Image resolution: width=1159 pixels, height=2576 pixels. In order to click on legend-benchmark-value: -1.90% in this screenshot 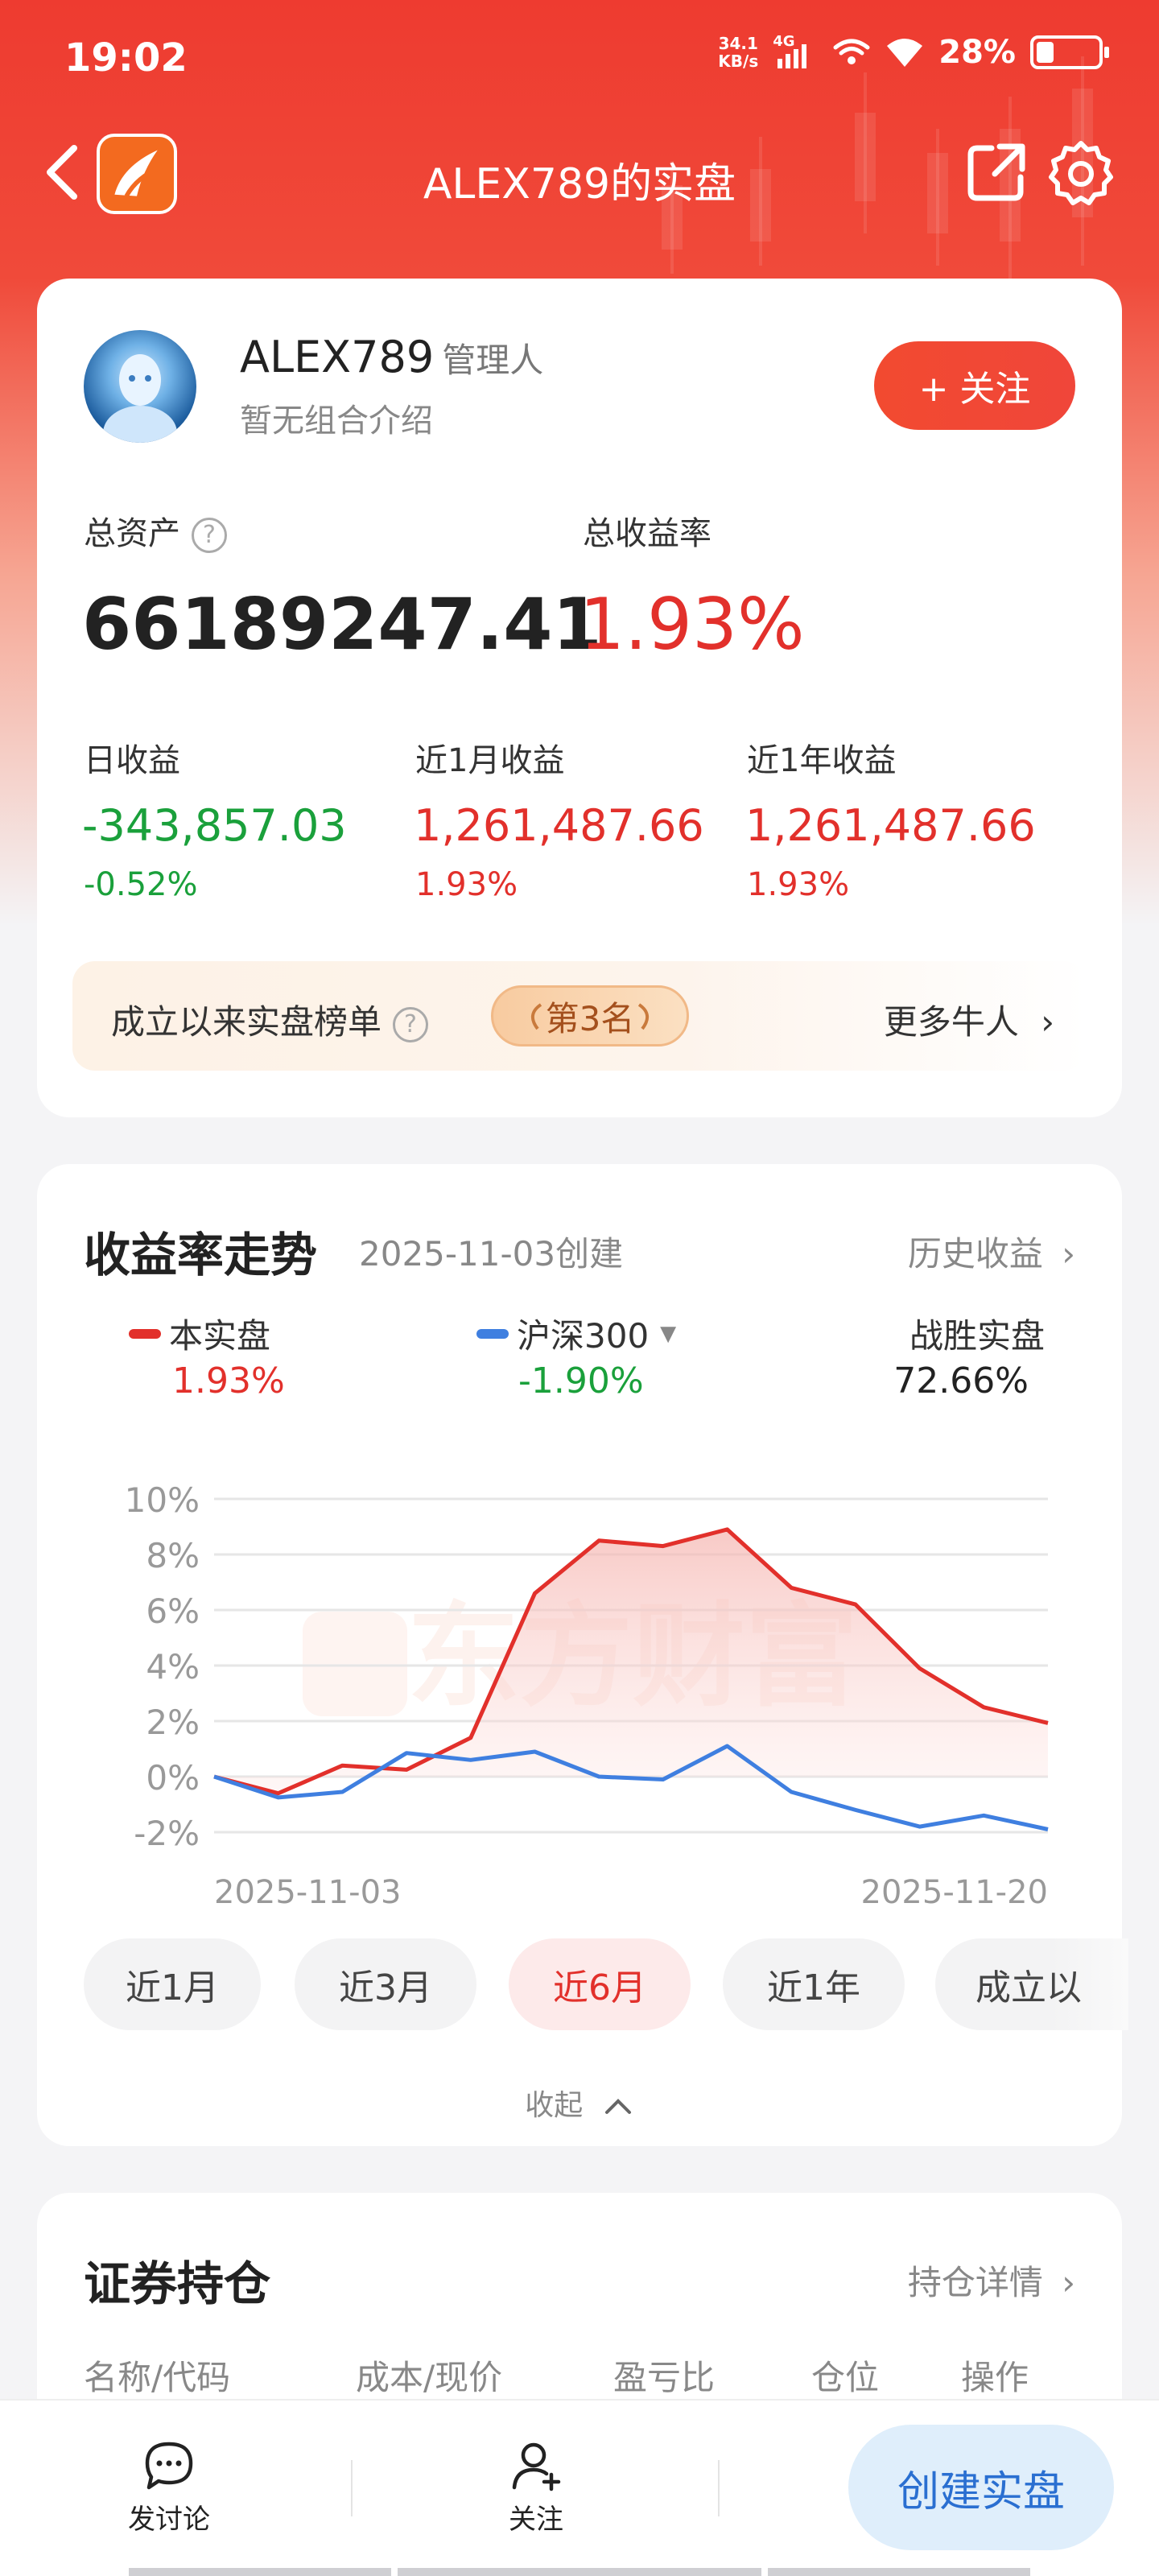, I will do `click(581, 1381)`.